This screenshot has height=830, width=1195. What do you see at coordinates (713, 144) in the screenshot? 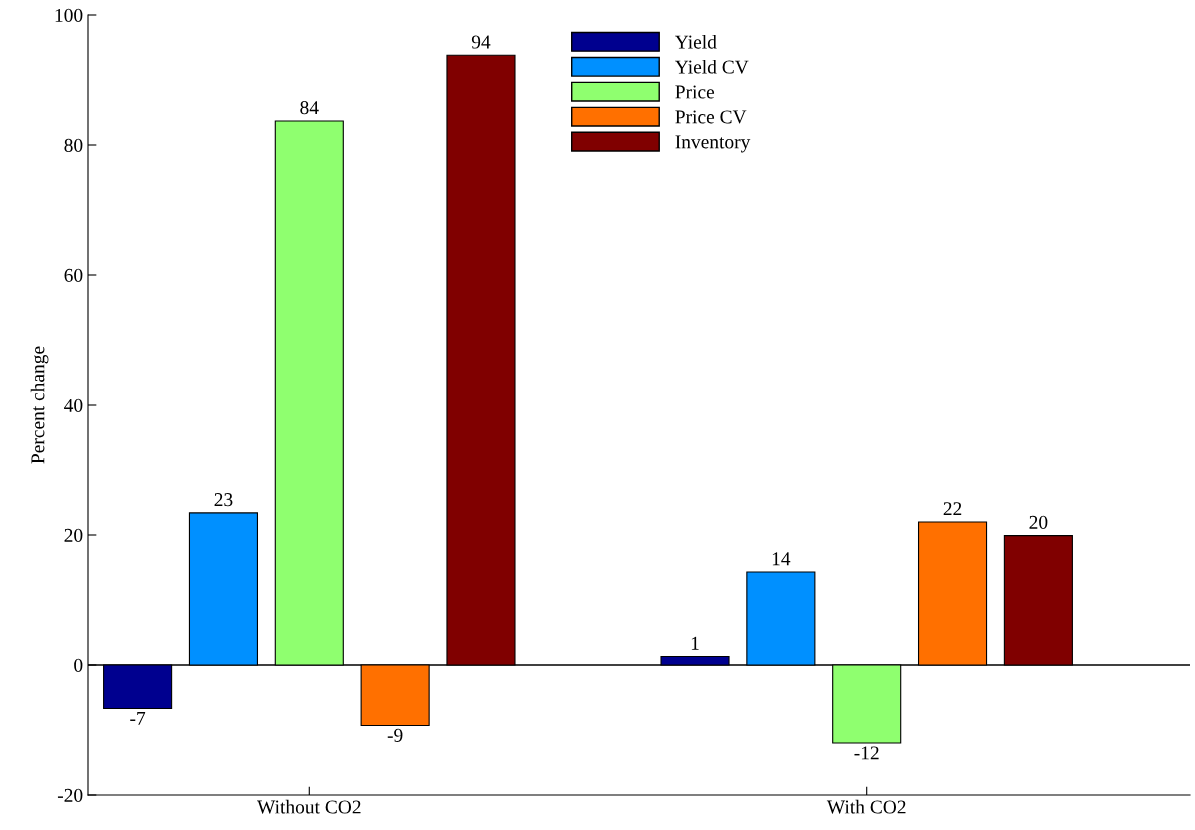
I see `legend-label: Inventory` at bounding box center [713, 144].